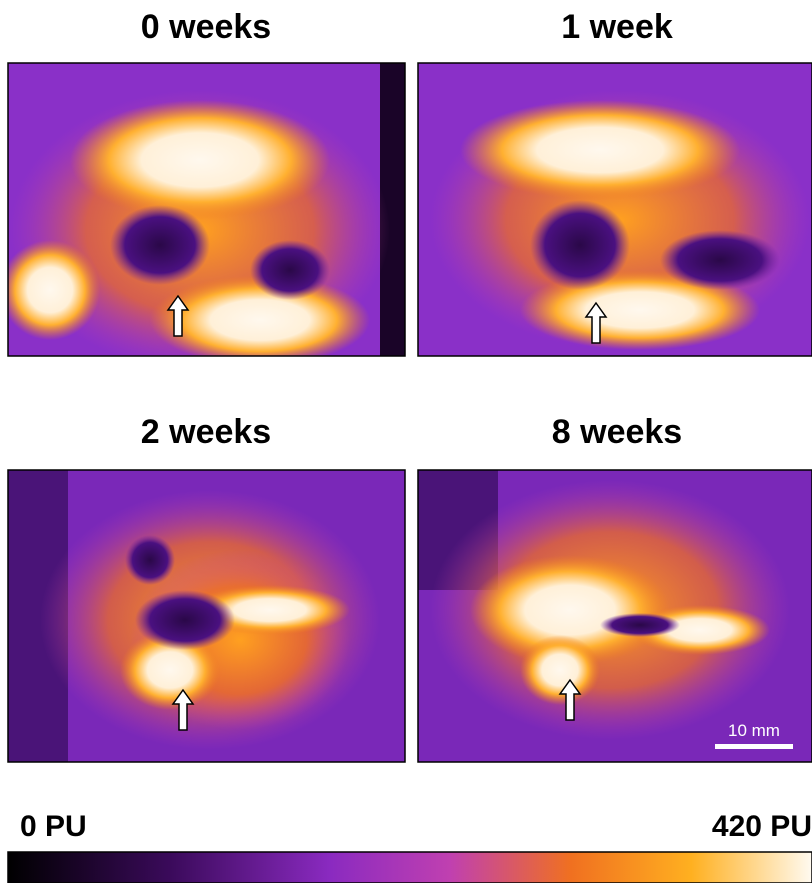 This screenshot has height=888, width=812. What do you see at coordinates (409, 867) in the screenshot?
I see `colorbar` at bounding box center [409, 867].